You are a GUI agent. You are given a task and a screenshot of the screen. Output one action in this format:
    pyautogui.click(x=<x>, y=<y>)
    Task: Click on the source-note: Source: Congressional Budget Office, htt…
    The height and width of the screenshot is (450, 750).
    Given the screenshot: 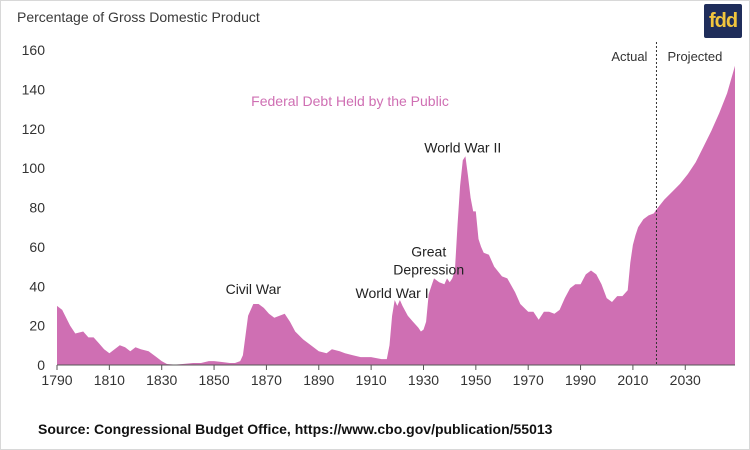 What is the action you would take?
    pyautogui.click(x=295, y=429)
    